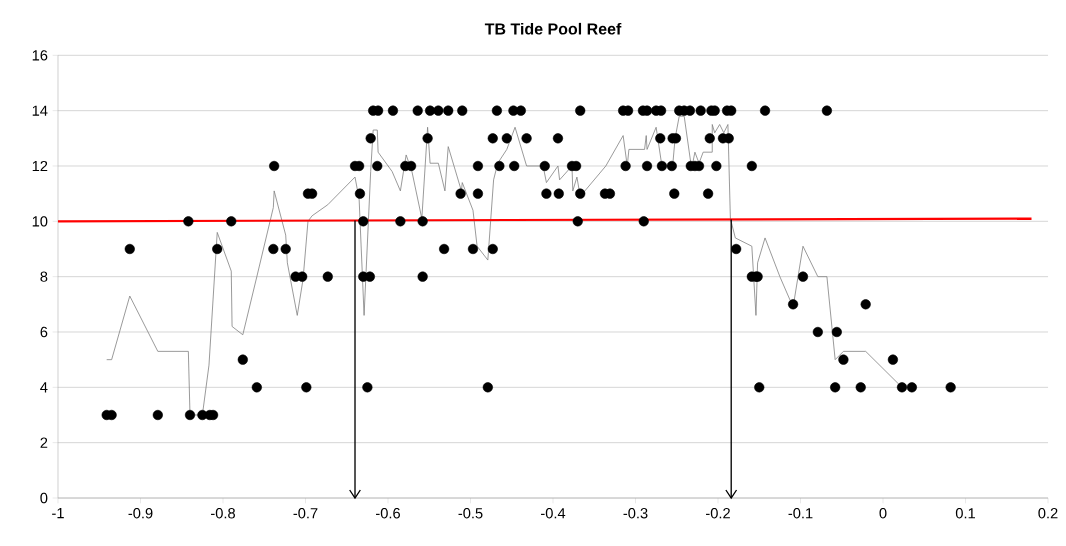  Describe the element at coordinates (44, 387) in the screenshot. I see `y-tick-label: 4` at that location.